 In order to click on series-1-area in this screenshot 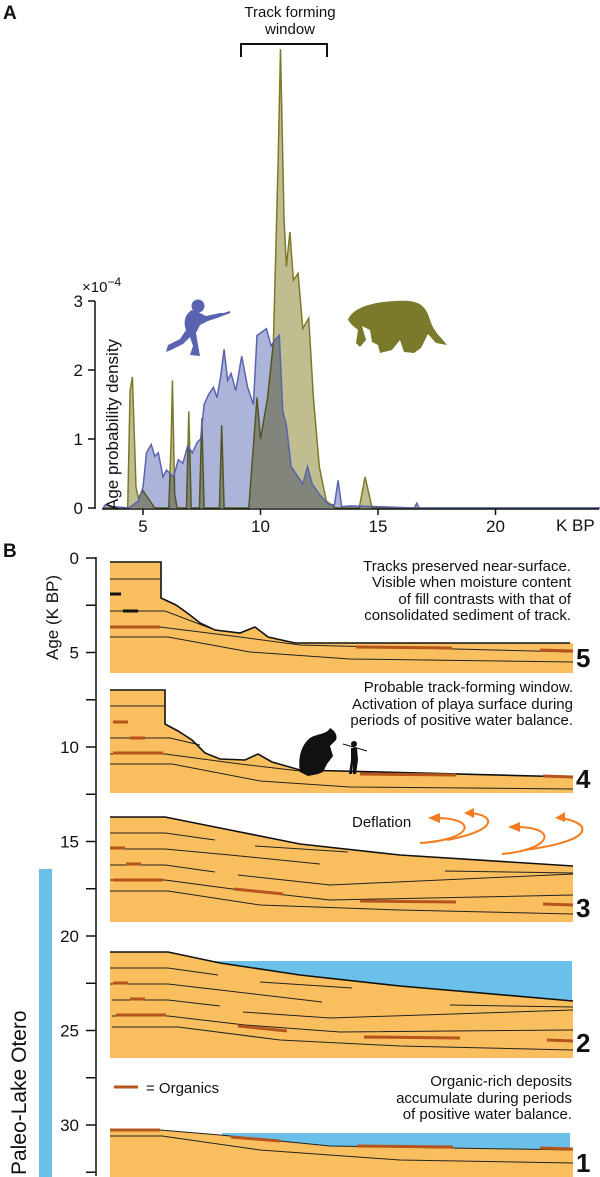, I will do `click(351, 418)`.